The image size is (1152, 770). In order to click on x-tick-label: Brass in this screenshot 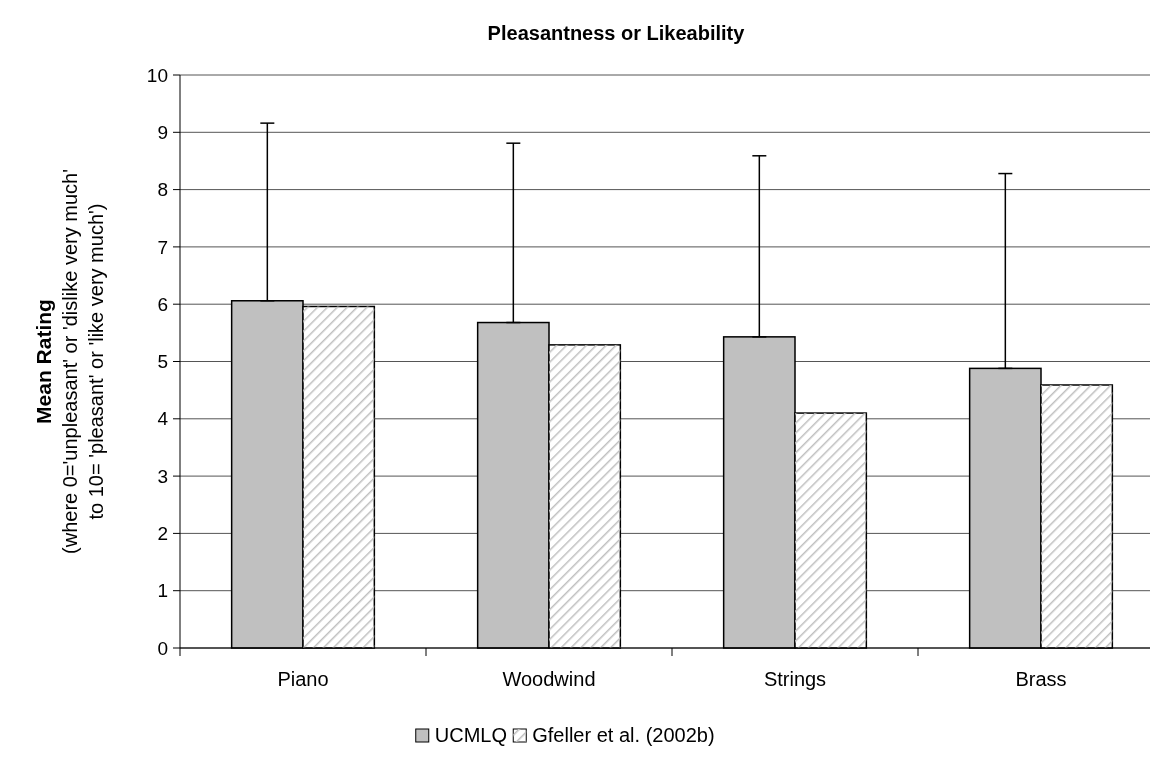, I will do `click(1041, 679)`.